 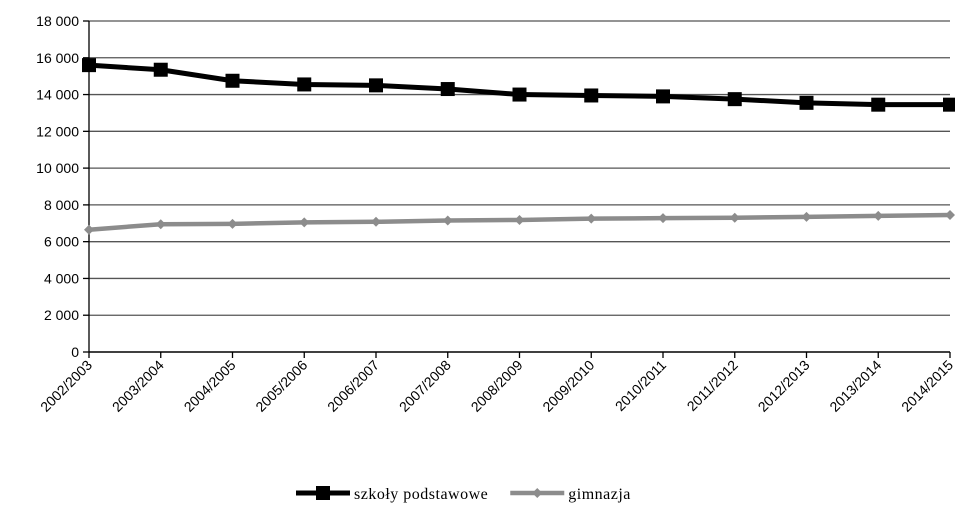 I want to click on x-tick-label: 2008/2009, so click(x=497, y=386).